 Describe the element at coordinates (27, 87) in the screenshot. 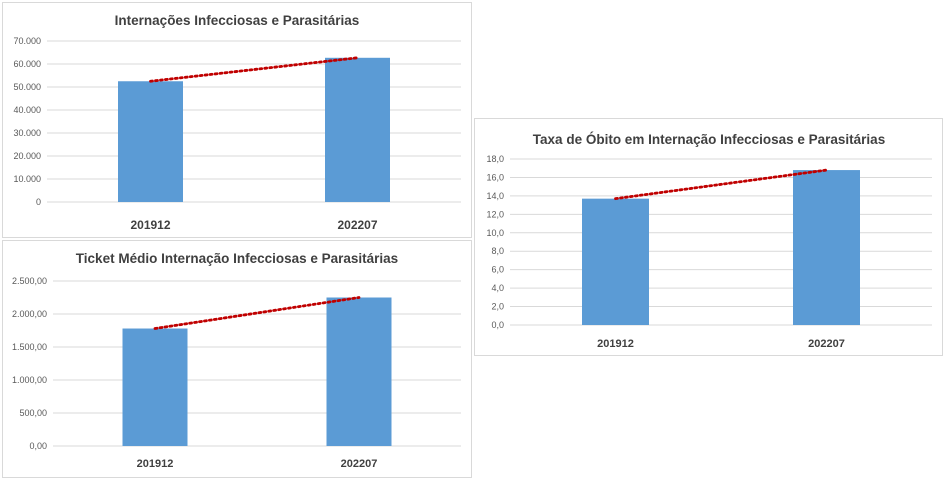

I see `y-tick-label: 50.000` at that location.